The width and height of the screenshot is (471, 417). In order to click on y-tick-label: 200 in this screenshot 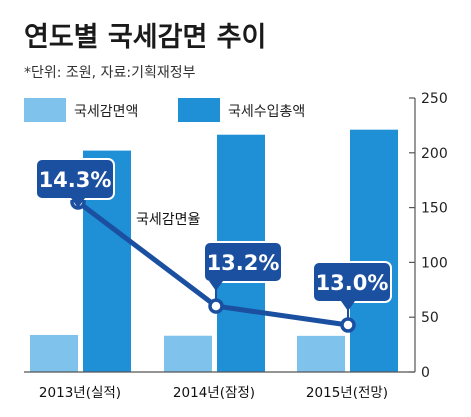, I will do `click(434, 154)`.